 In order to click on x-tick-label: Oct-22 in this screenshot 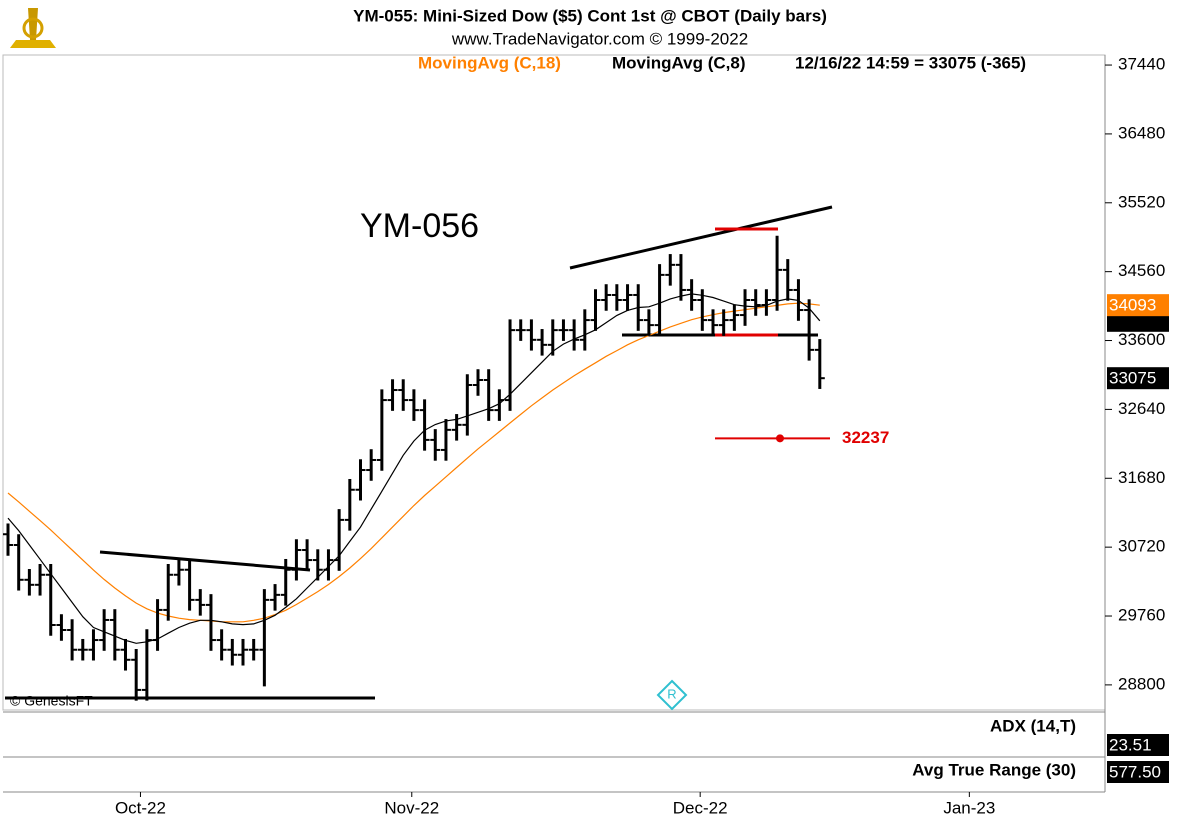, I will do `click(140, 807)`.